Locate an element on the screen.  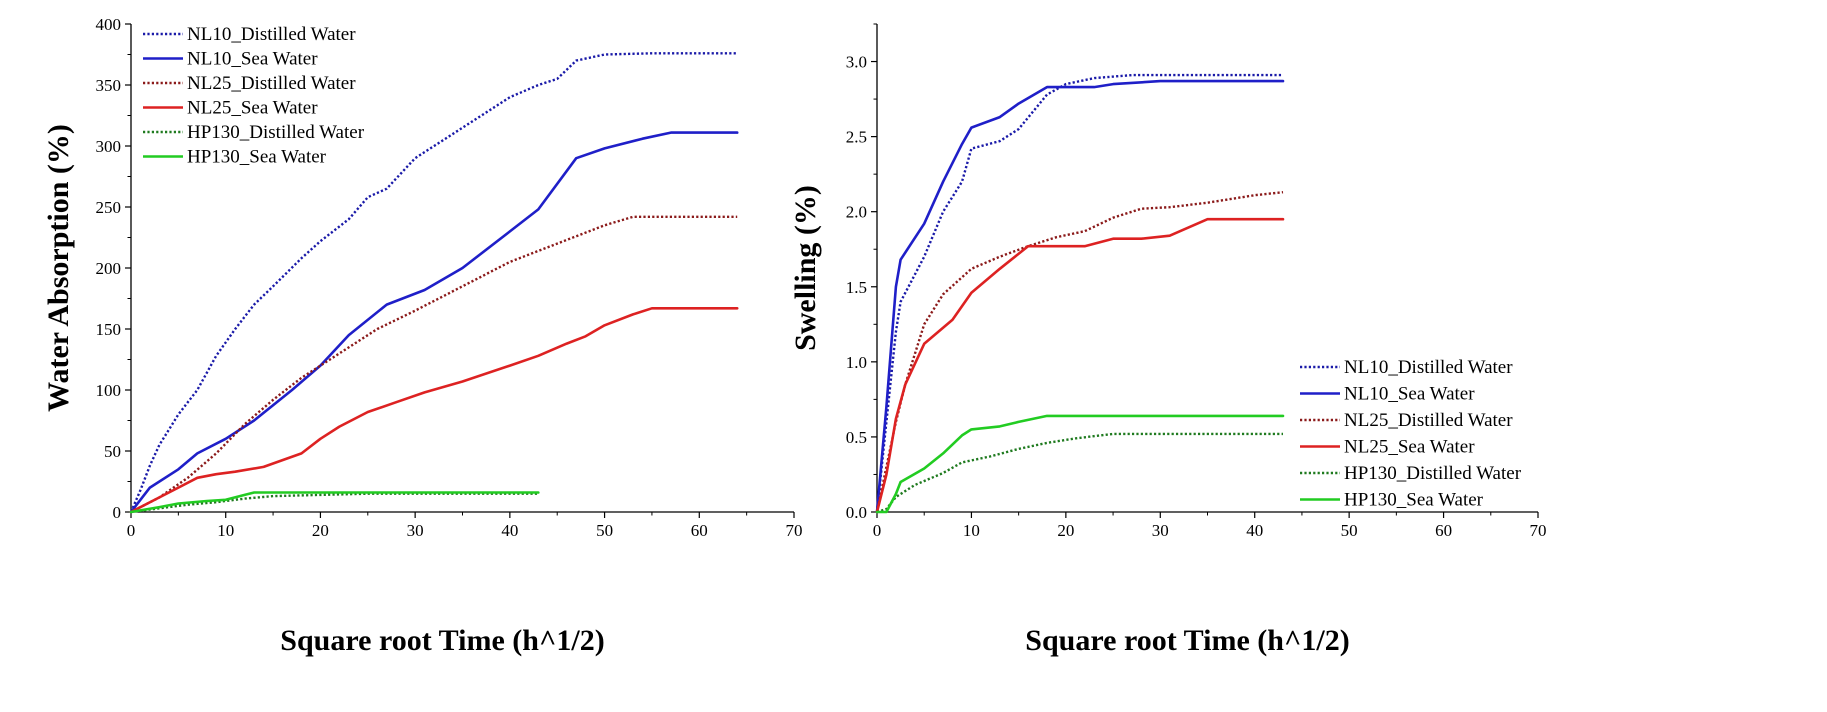
y-tick-label: 0 is located at coordinates (117, 512).